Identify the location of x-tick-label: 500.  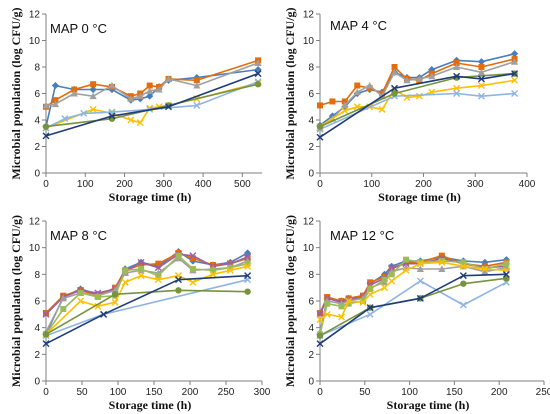
(242, 184).